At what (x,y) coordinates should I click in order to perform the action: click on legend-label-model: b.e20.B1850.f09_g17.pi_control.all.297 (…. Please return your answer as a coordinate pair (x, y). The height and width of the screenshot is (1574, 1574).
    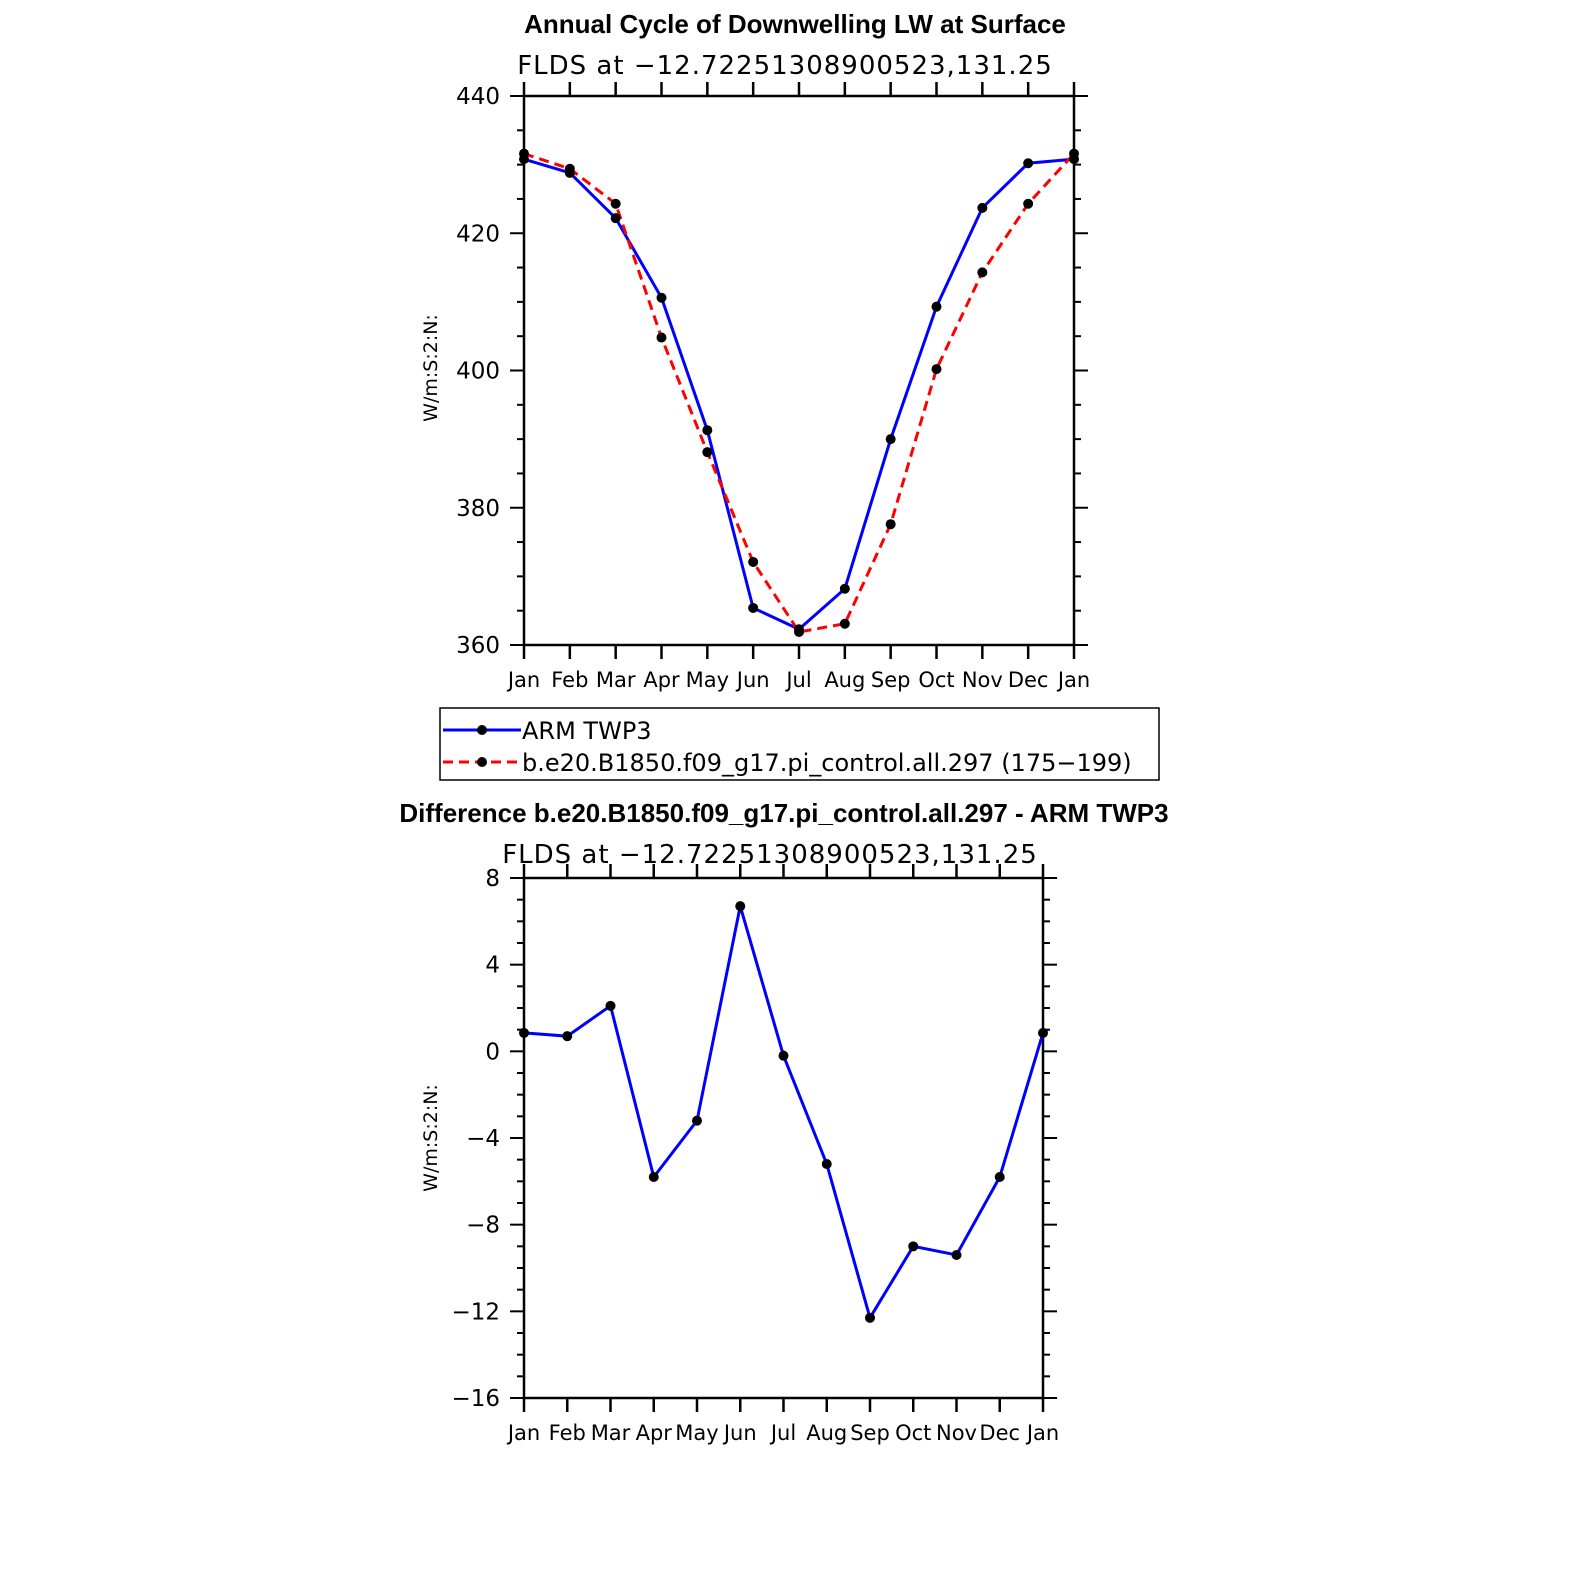
    Looking at the image, I should click on (827, 763).